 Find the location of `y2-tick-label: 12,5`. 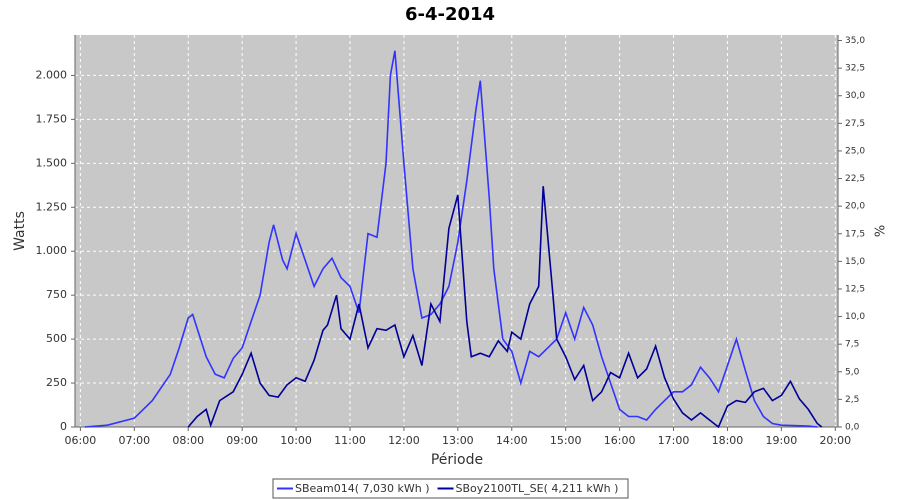

y2-tick-label: 12,5 is located at coordinates (855, 289).